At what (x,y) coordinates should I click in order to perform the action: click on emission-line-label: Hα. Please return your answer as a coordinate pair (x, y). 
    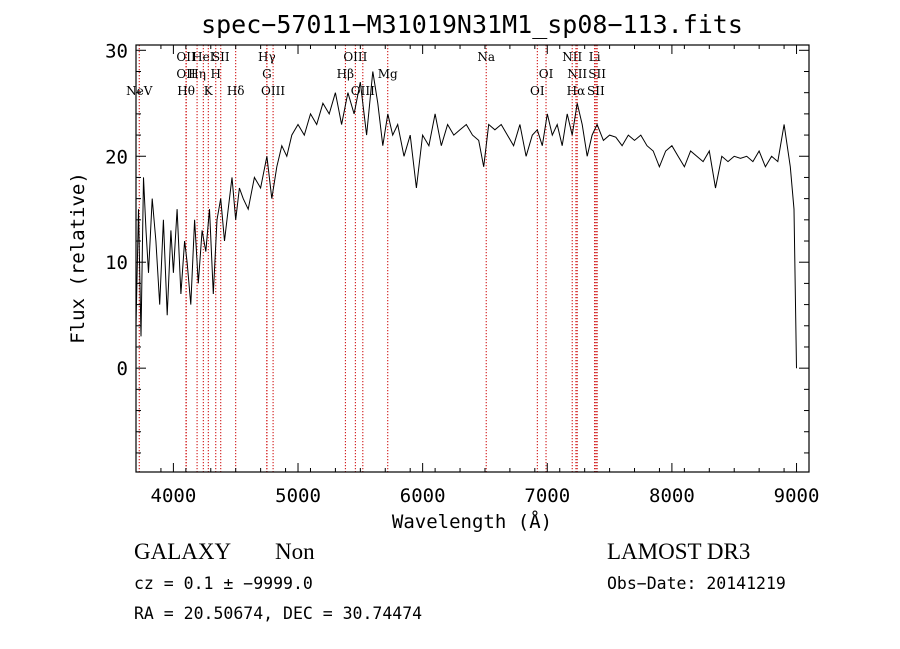
    Looking at the image, I should click on (576, 91).